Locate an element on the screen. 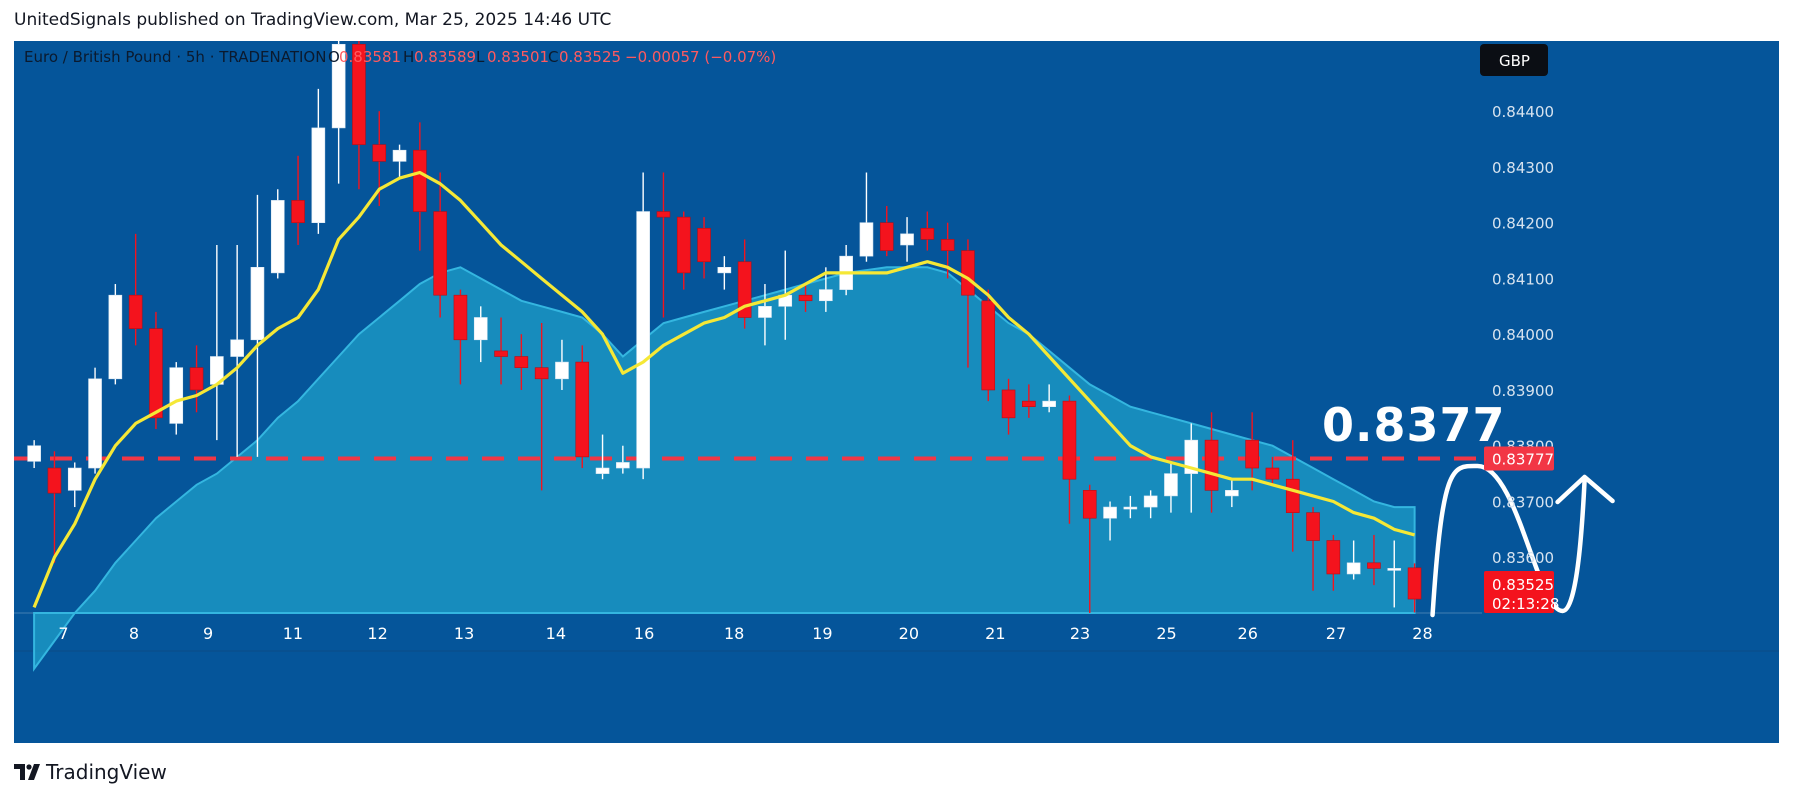 The height and width of the screenshot is (798, 1793). header-l-label: L is located at coordinates (480, 57).